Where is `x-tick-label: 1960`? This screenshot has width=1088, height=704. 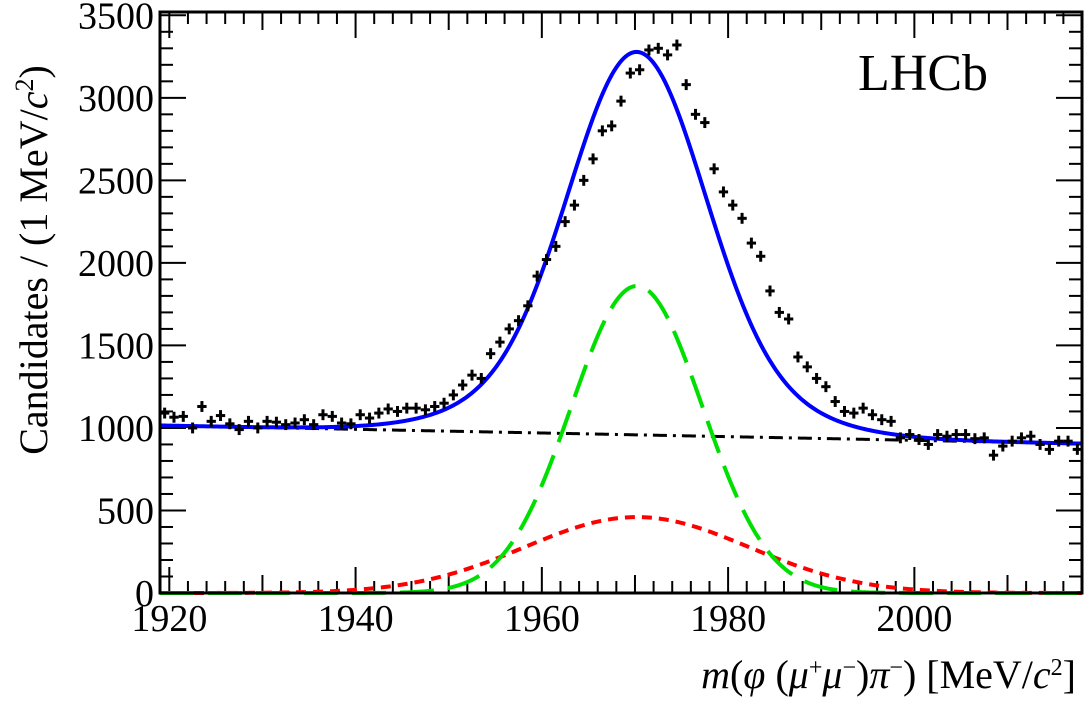
x-tick-label: 1960 is located at coordinates (542, 619).